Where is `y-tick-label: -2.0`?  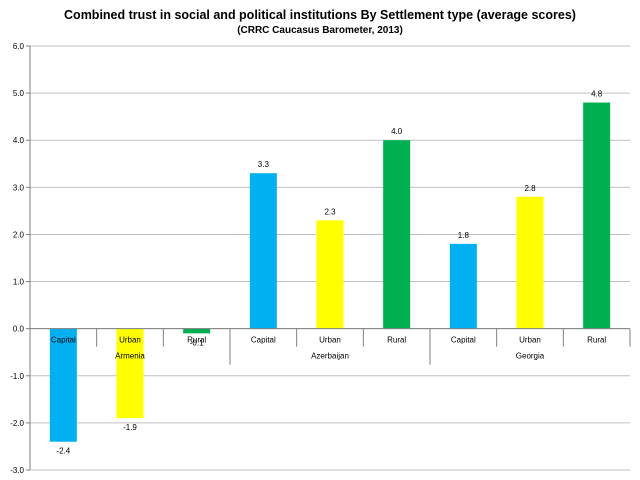
y-tick-label: -2.0 is located at coordinates (17, 423).